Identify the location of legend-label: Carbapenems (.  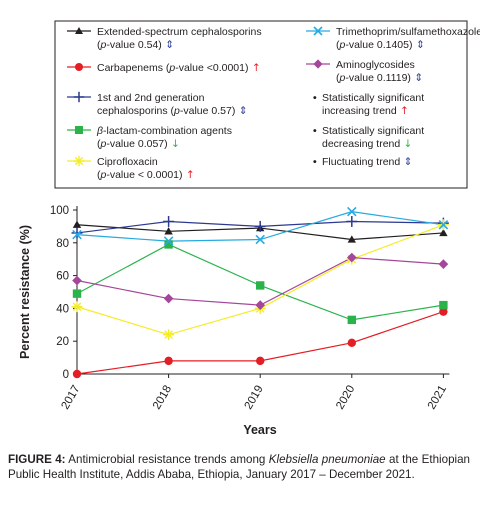
(133, 68).